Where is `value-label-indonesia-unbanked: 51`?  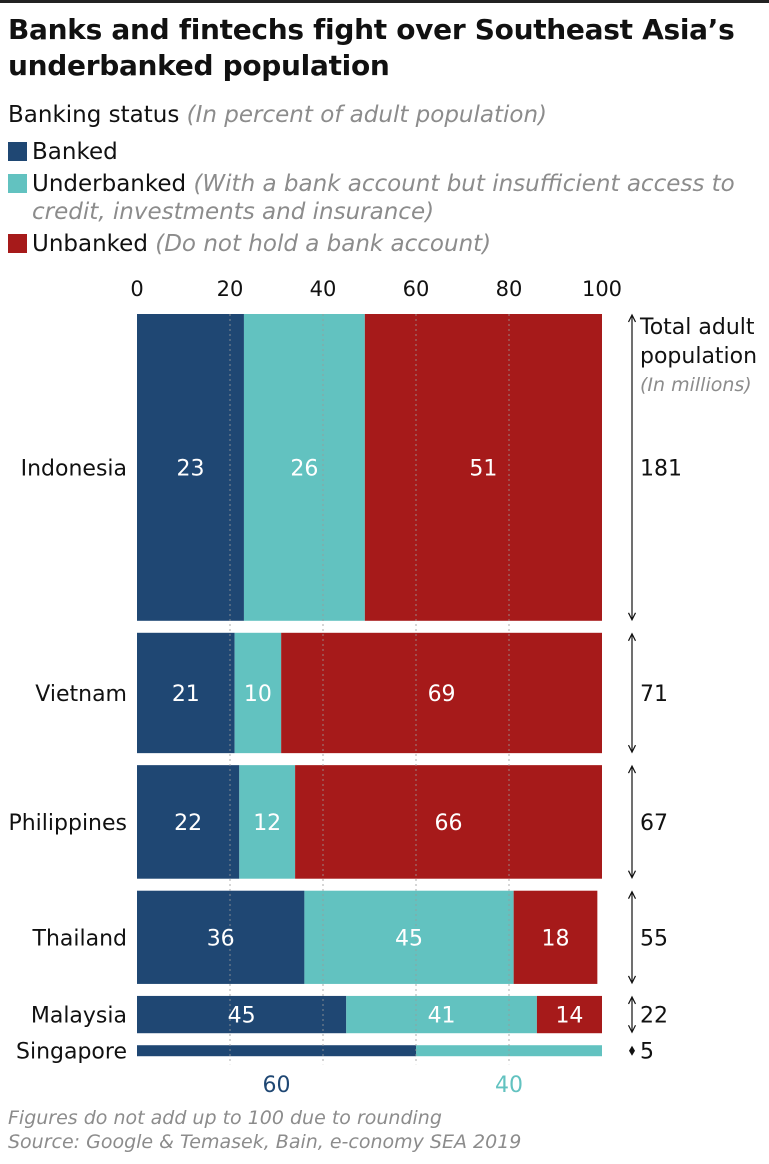
value-label-indonesia-unbanked: 51 is located at coordinates (483, 468).